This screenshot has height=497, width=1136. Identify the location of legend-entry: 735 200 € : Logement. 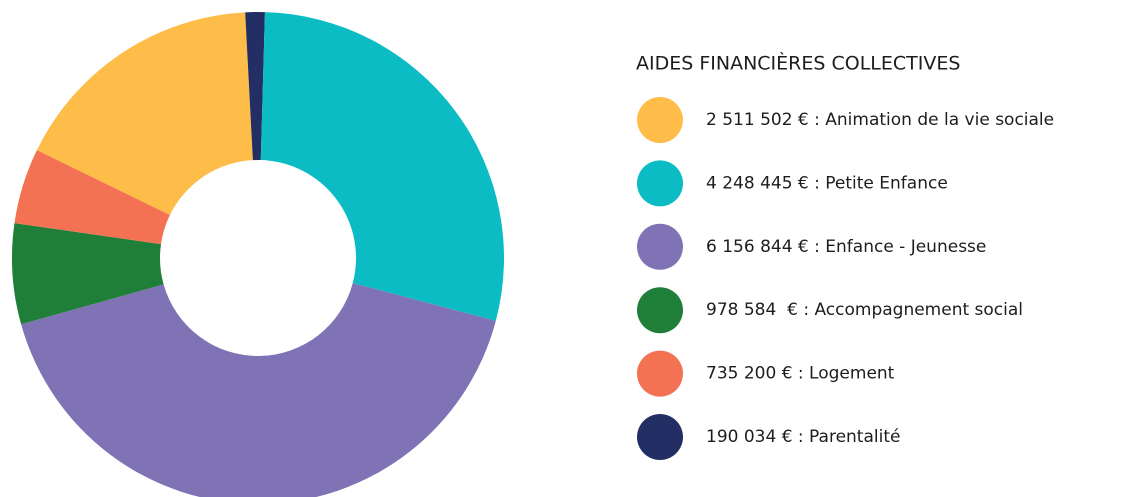
(800, 374).